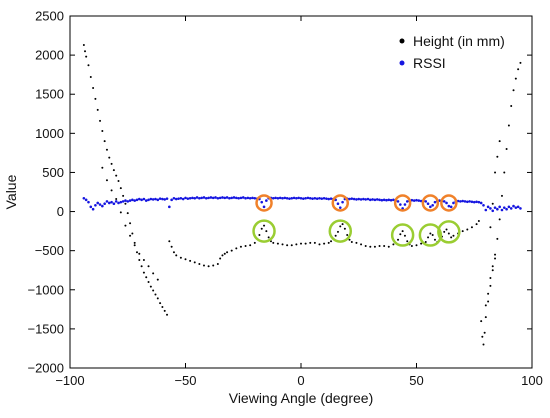 Image resolution: width=550 pixels, height=418 pixels. I want to click on y-tick-label: −2000, so click(45, 368).